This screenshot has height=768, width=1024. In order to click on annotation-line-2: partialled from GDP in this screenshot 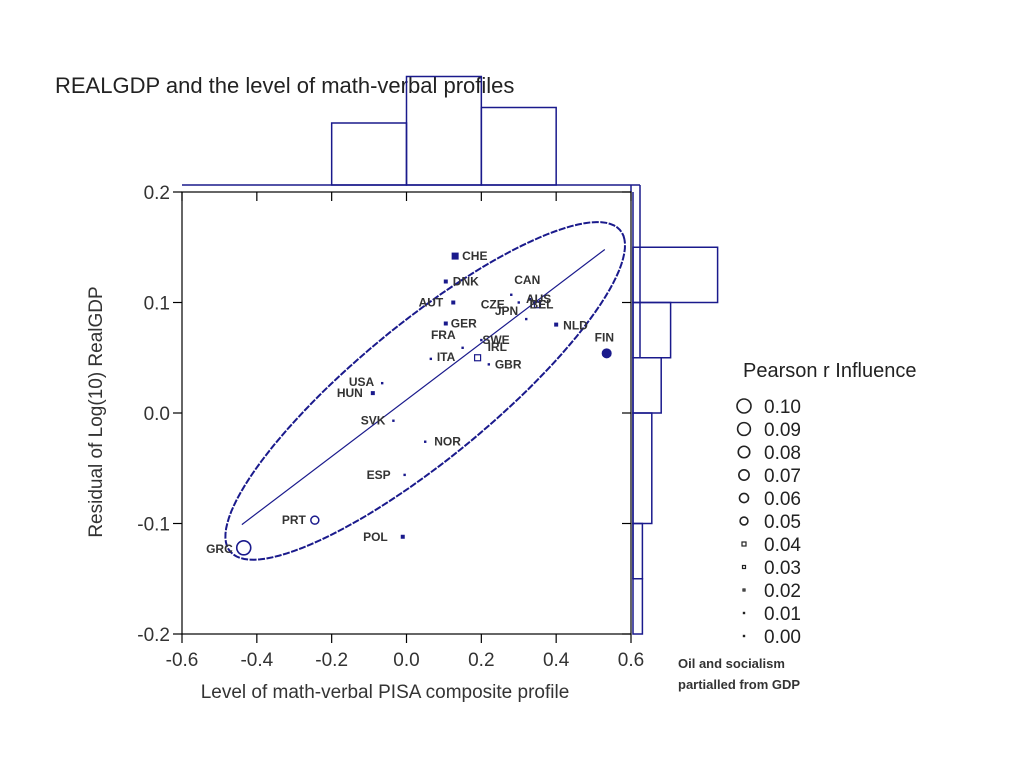, I will do `click(739, 684)`.